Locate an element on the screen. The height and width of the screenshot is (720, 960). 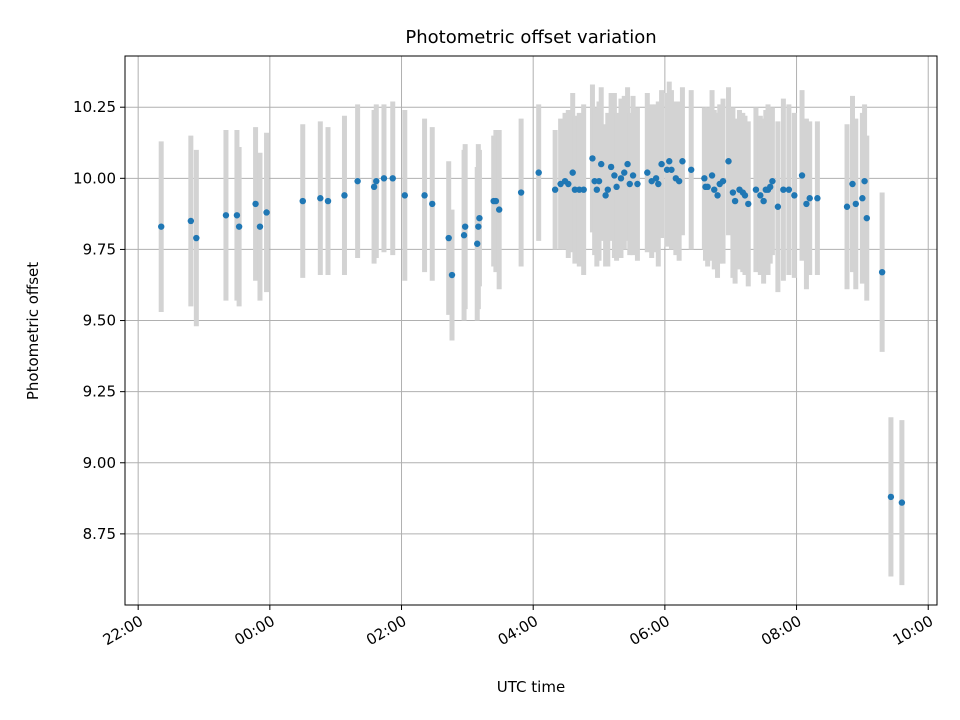
y-tick-label: 9.75 is located at coordinates (99, 249).